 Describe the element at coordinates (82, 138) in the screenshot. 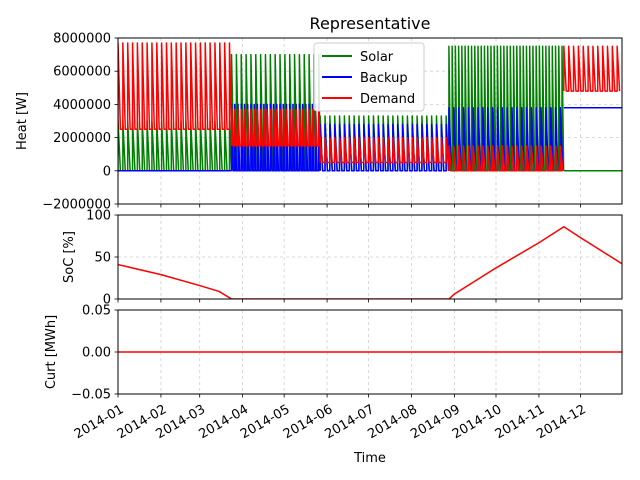

I see `heat-y-tick-label-2: 2000000` at that location.